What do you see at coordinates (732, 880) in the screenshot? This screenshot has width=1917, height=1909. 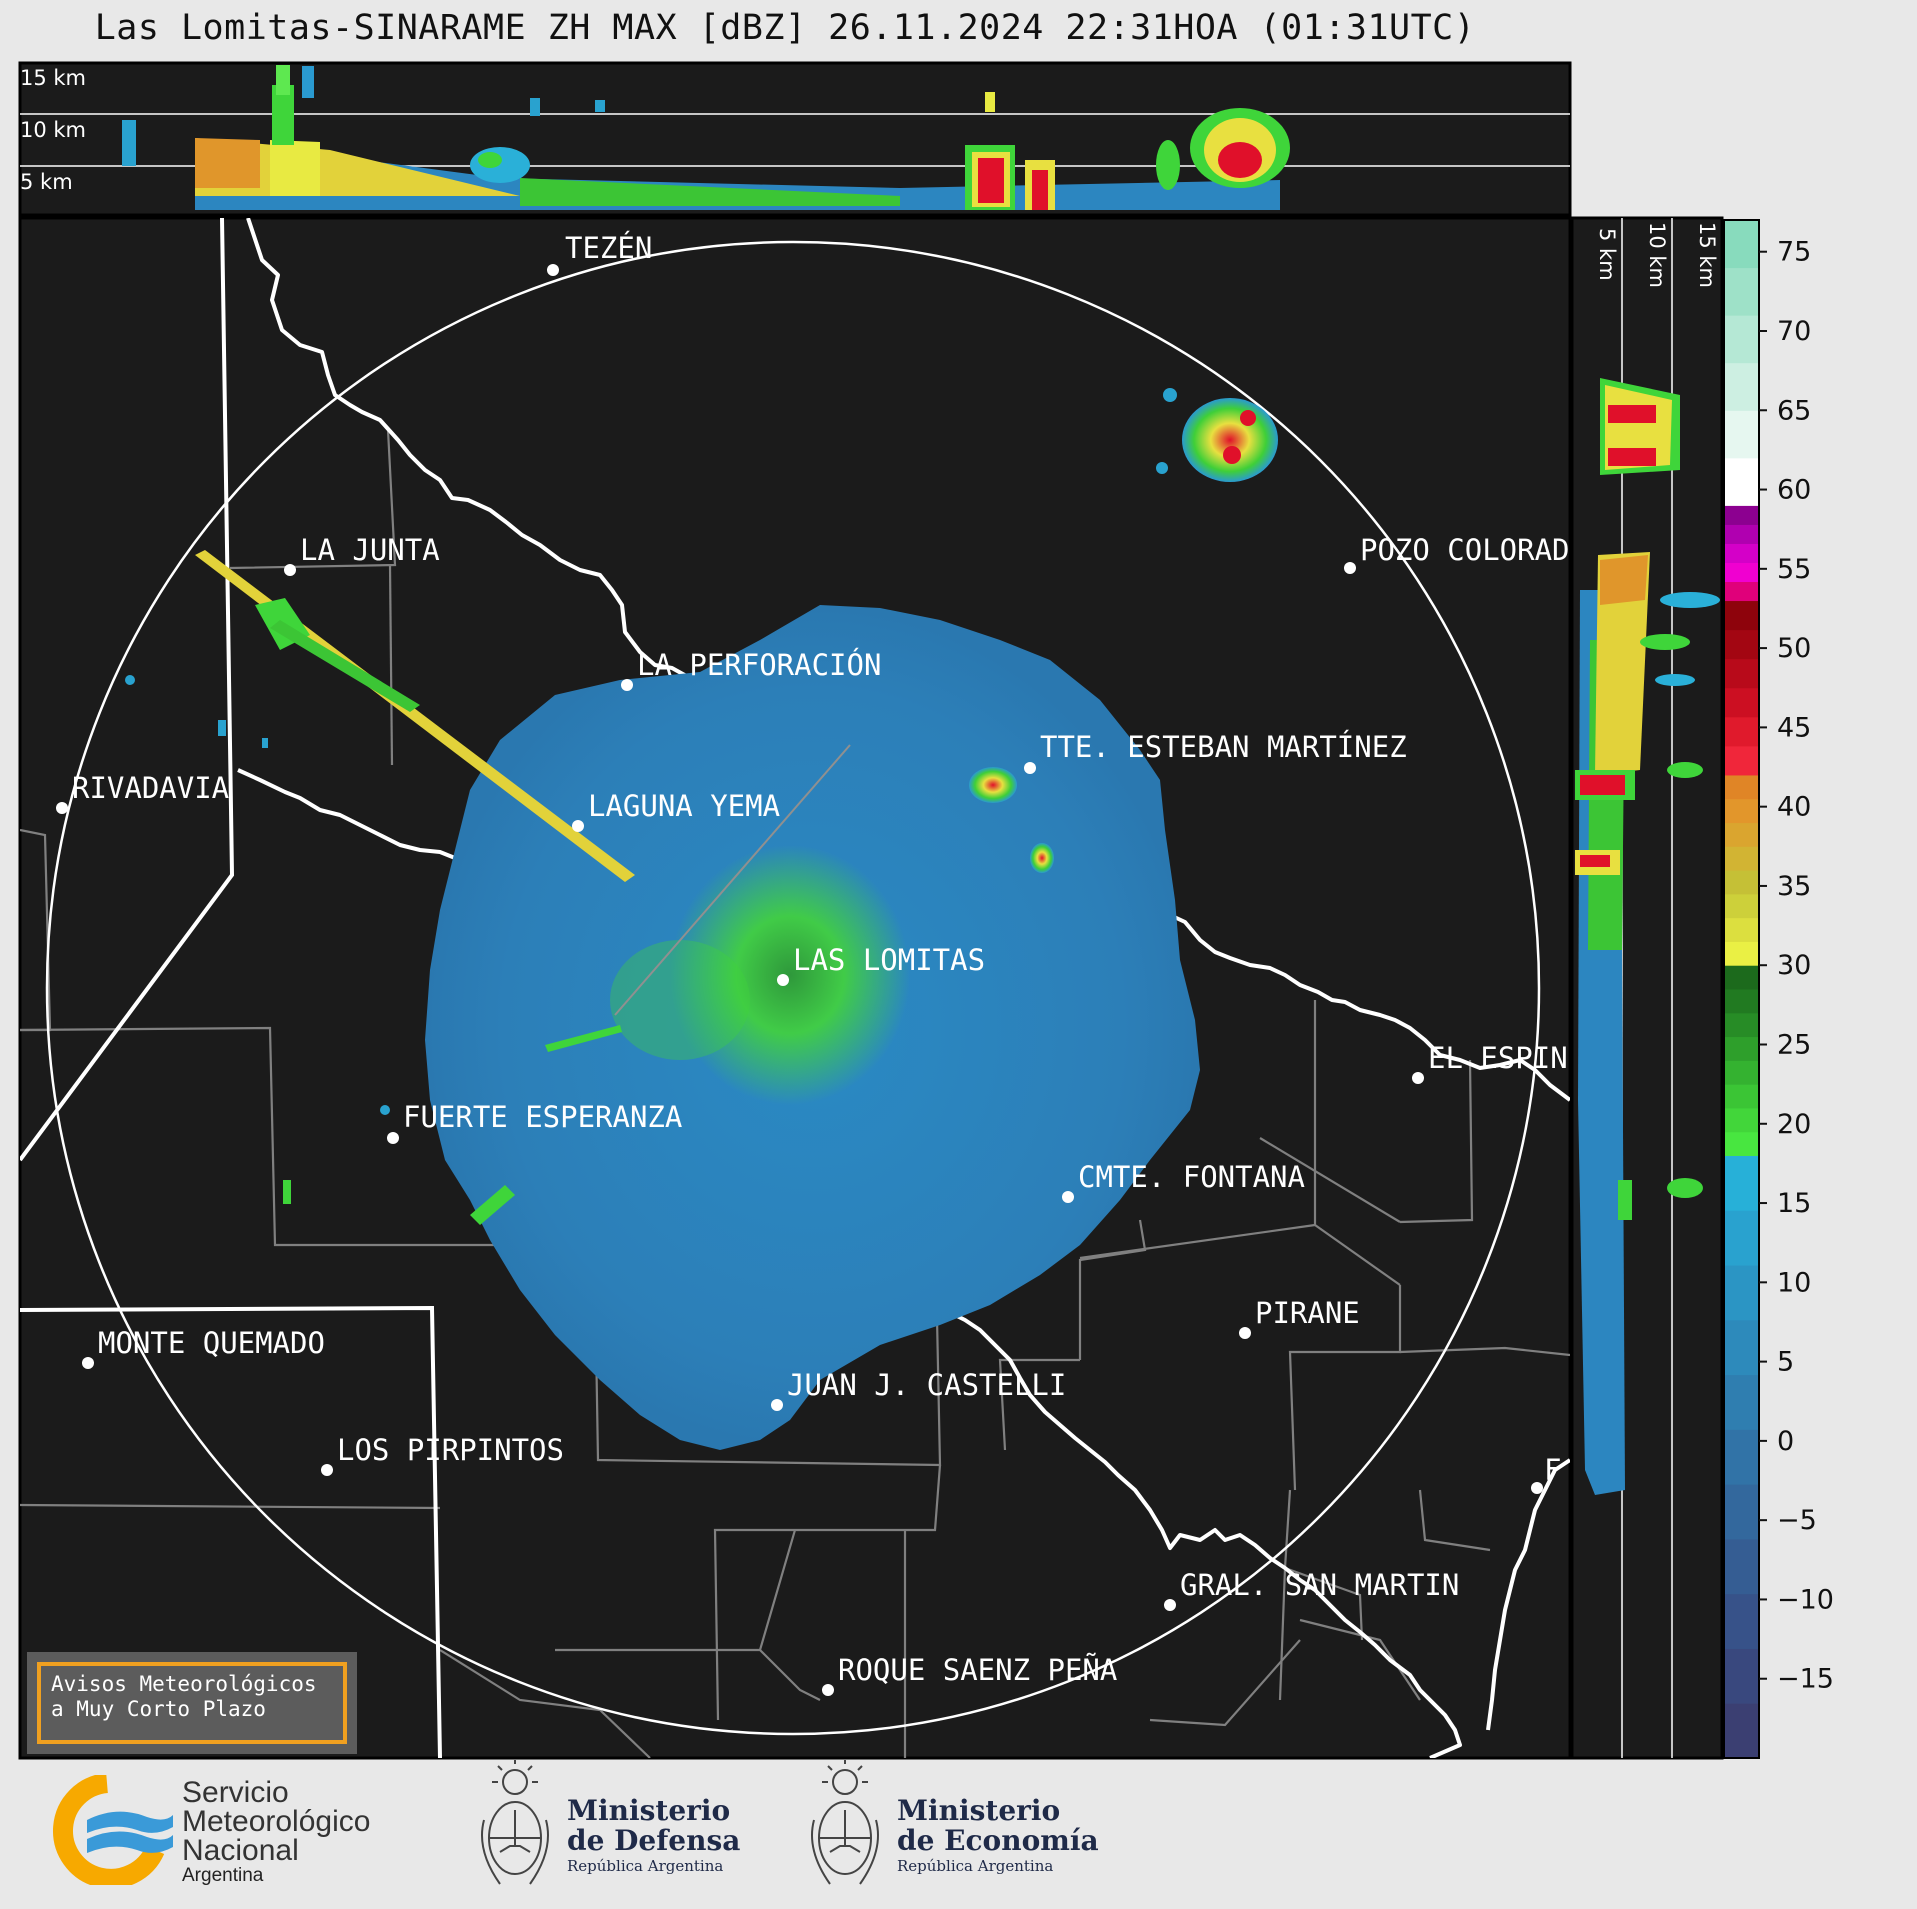 I see `cross-section-line` at bounding box center [732, 880].